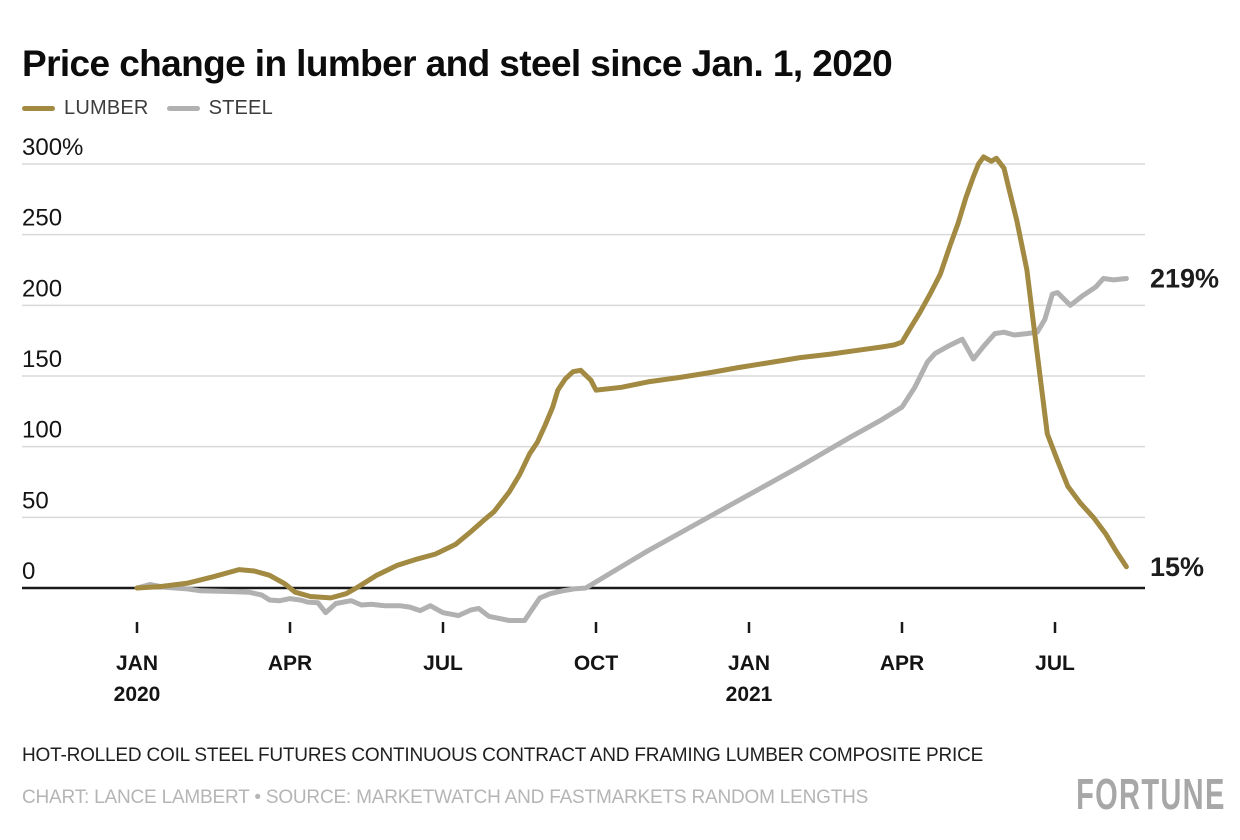 The width and height of the screenshot is (1240, 840). Describe the element at coordinates (749, 694) in the screenshot. I see `x-tick-sublabel: 2021` at that location.